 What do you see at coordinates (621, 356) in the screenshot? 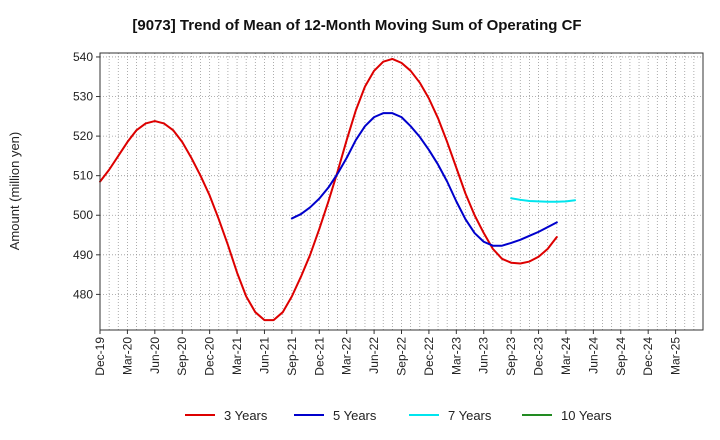
I see `x-tick-label: Sep-24` at bounding box center [621, 356].